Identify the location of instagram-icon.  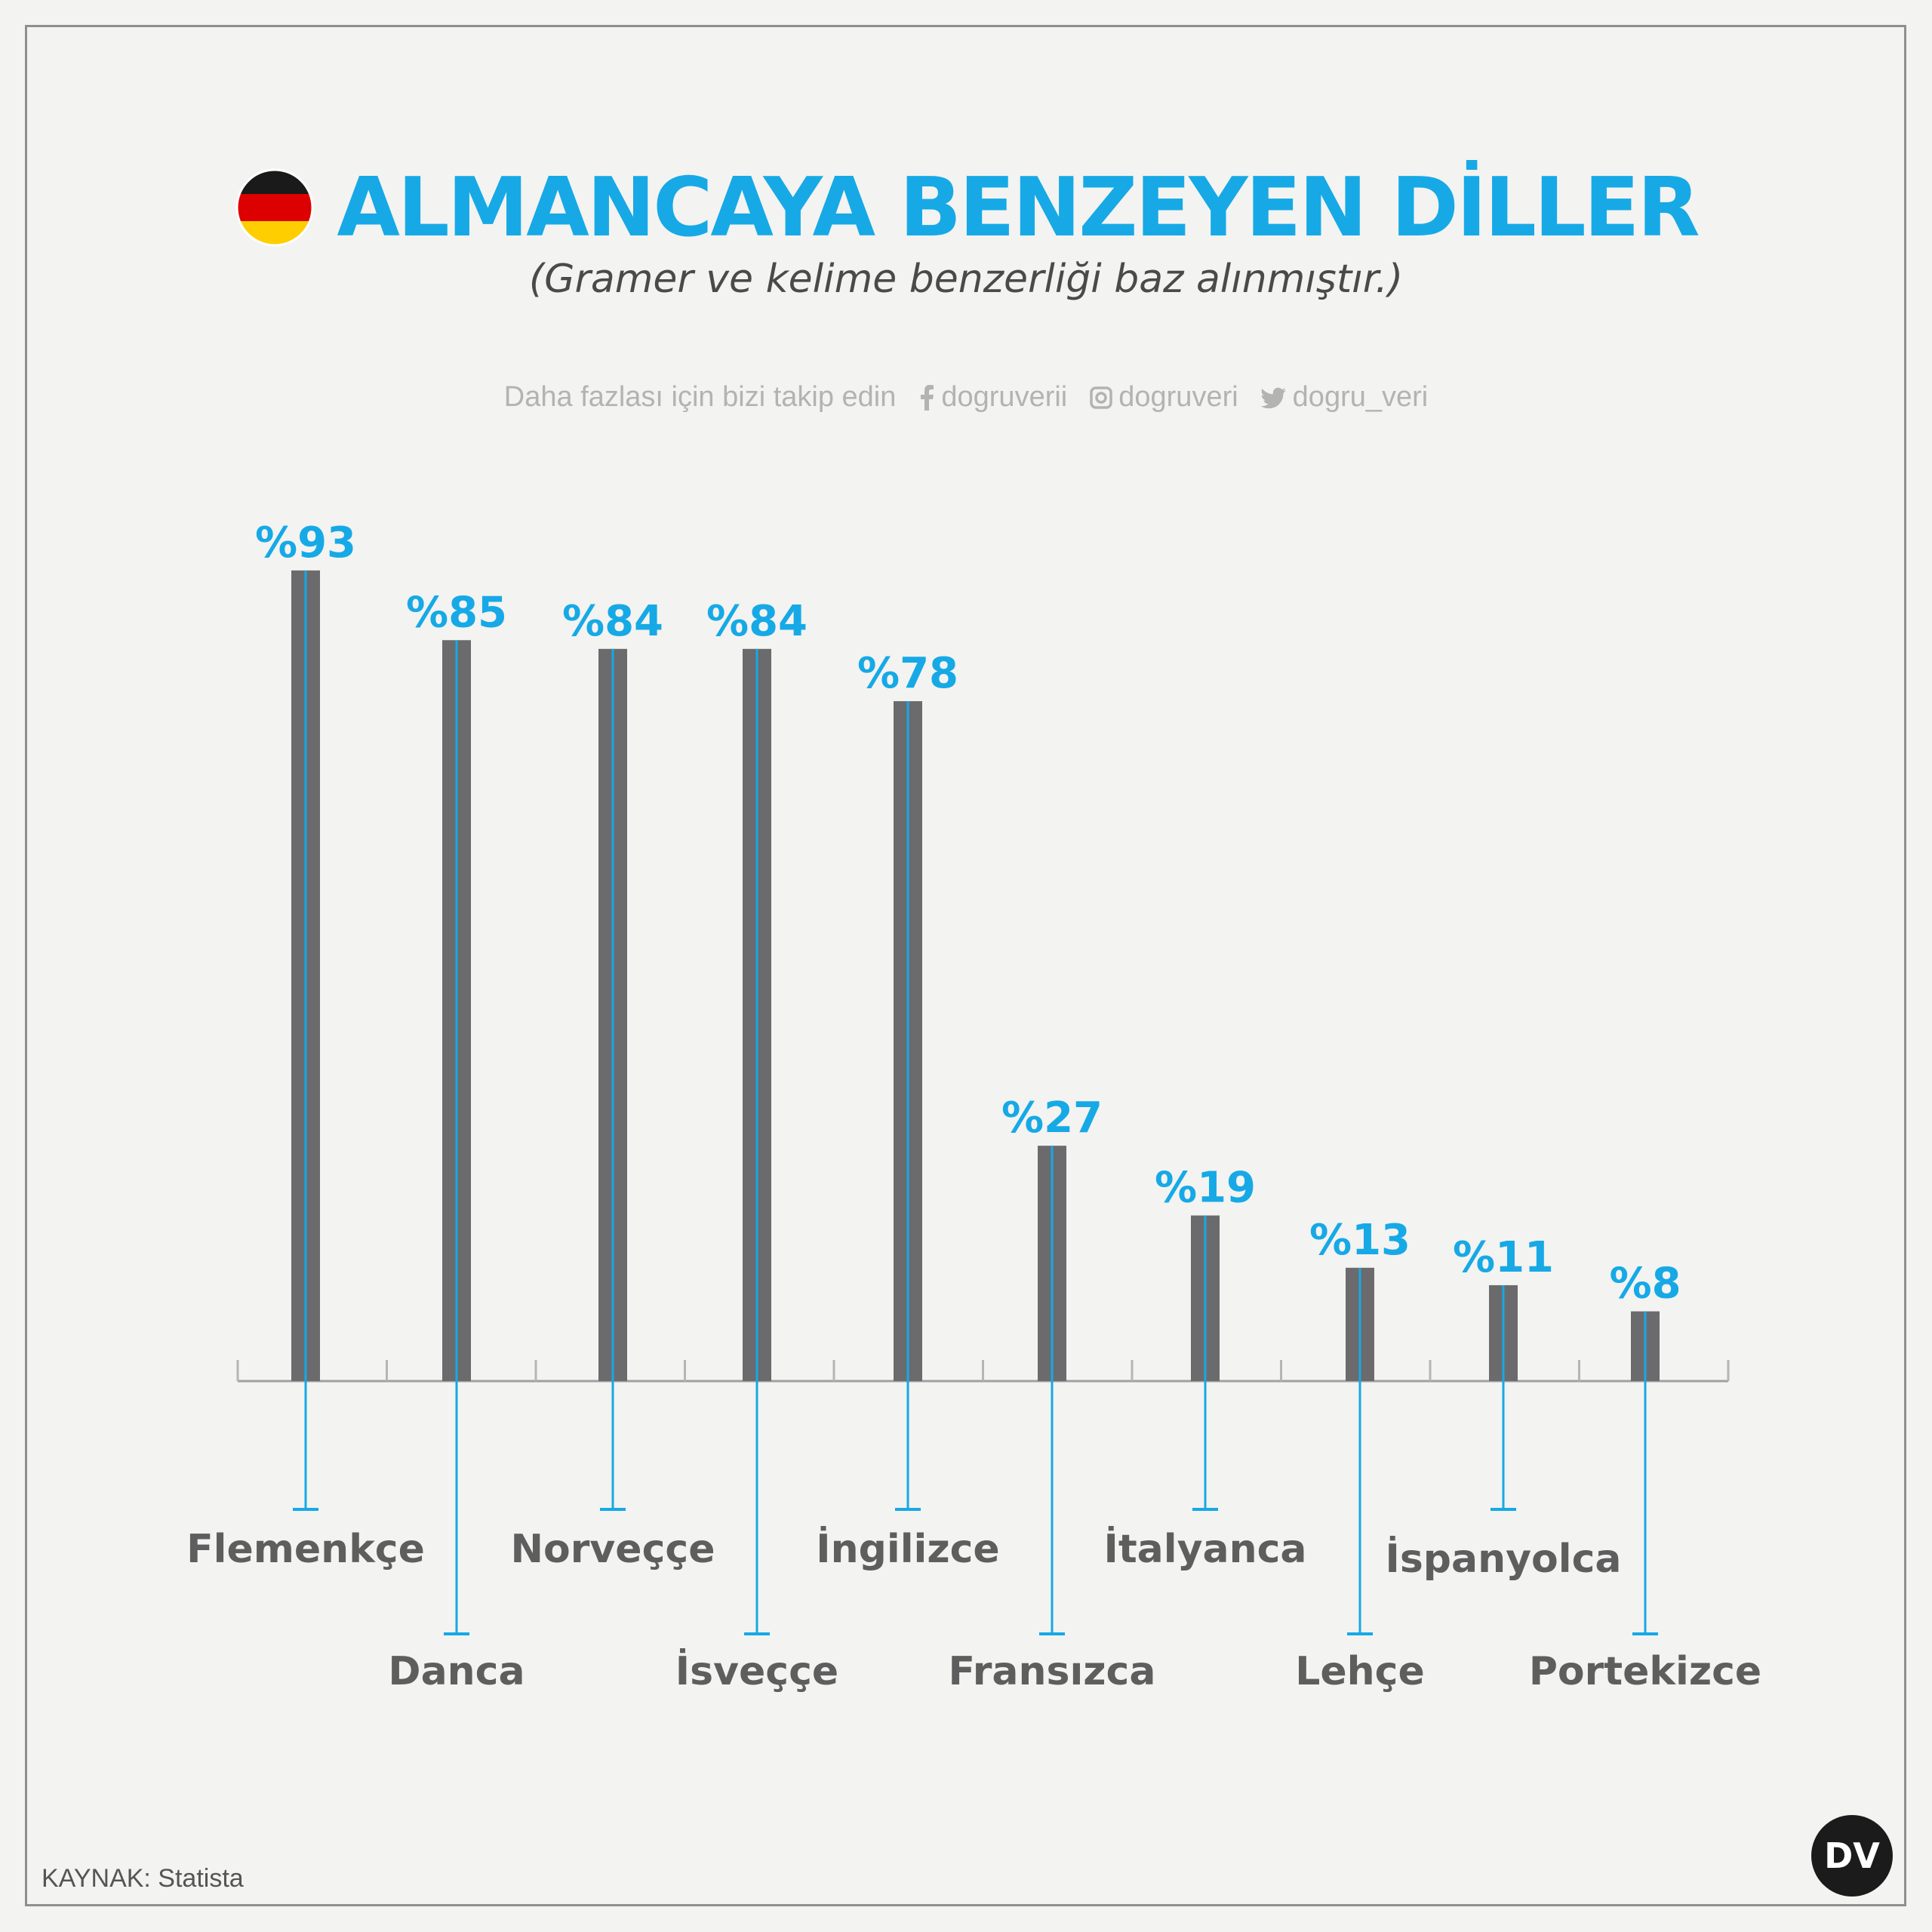
(1101, 397).